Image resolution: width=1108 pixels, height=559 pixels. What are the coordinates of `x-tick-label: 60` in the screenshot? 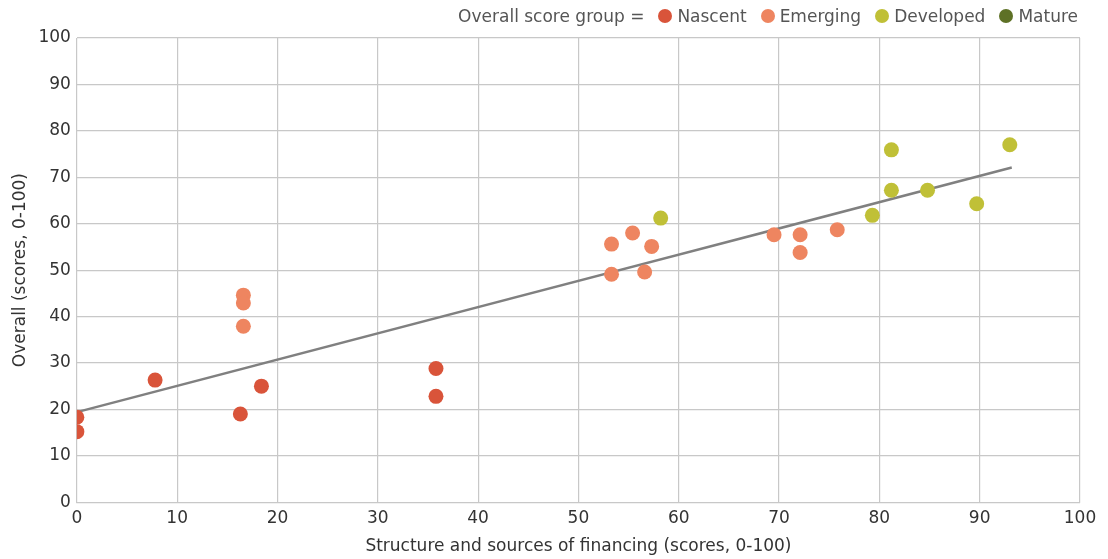 It's located at (678, 516).